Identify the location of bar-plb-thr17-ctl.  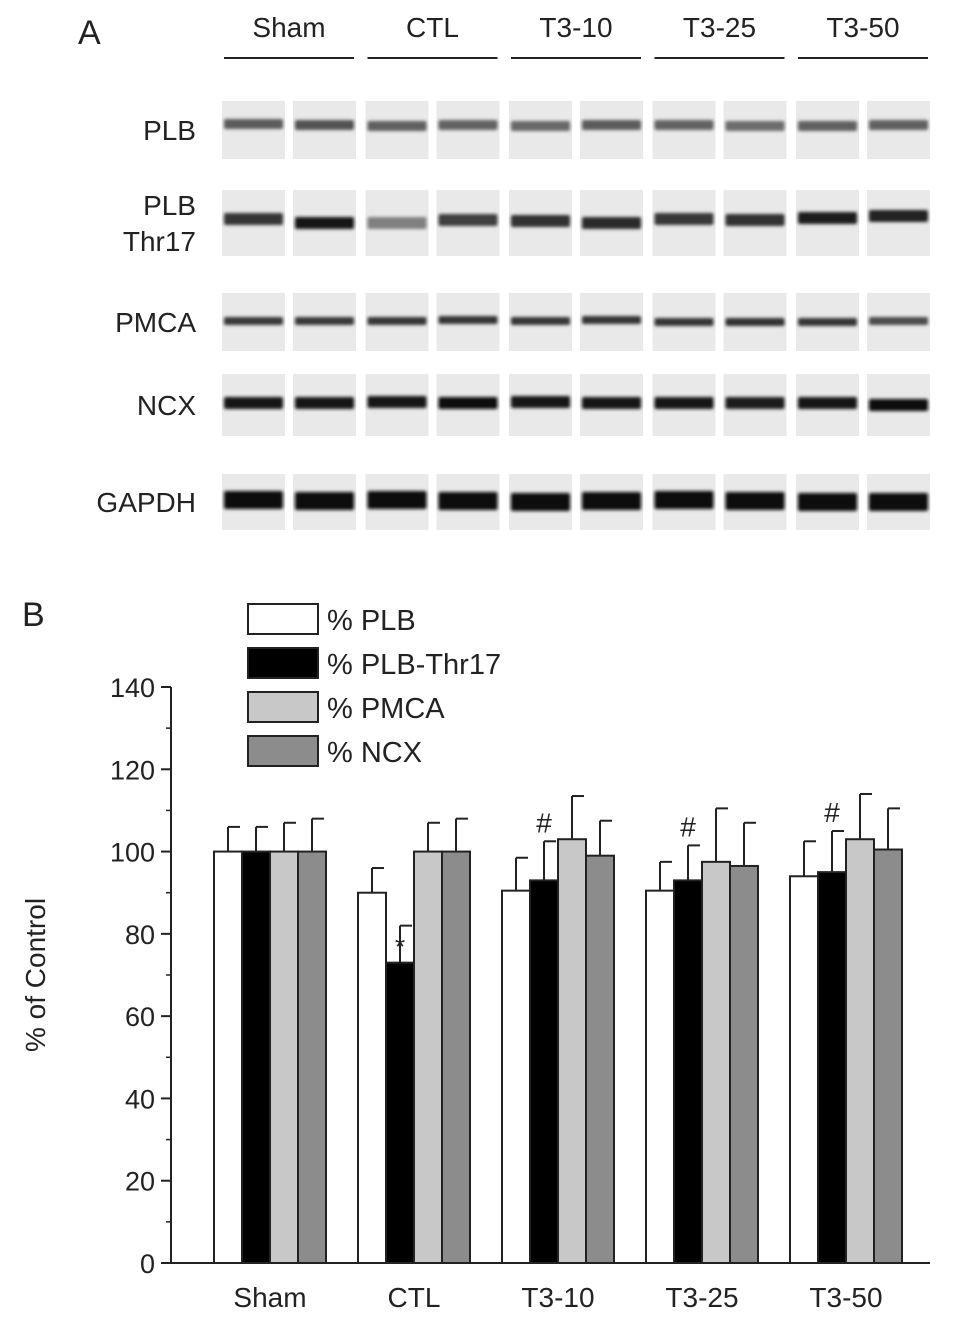
(400, 1112).